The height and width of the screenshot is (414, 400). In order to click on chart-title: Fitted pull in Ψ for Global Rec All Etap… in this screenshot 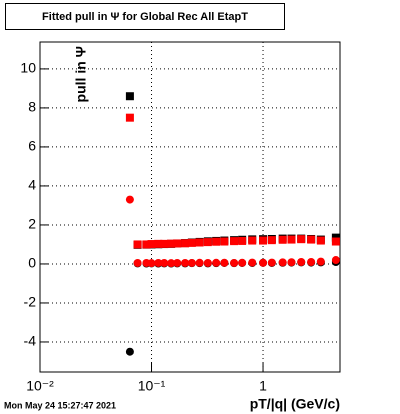, I will do `click(145, 17)`.